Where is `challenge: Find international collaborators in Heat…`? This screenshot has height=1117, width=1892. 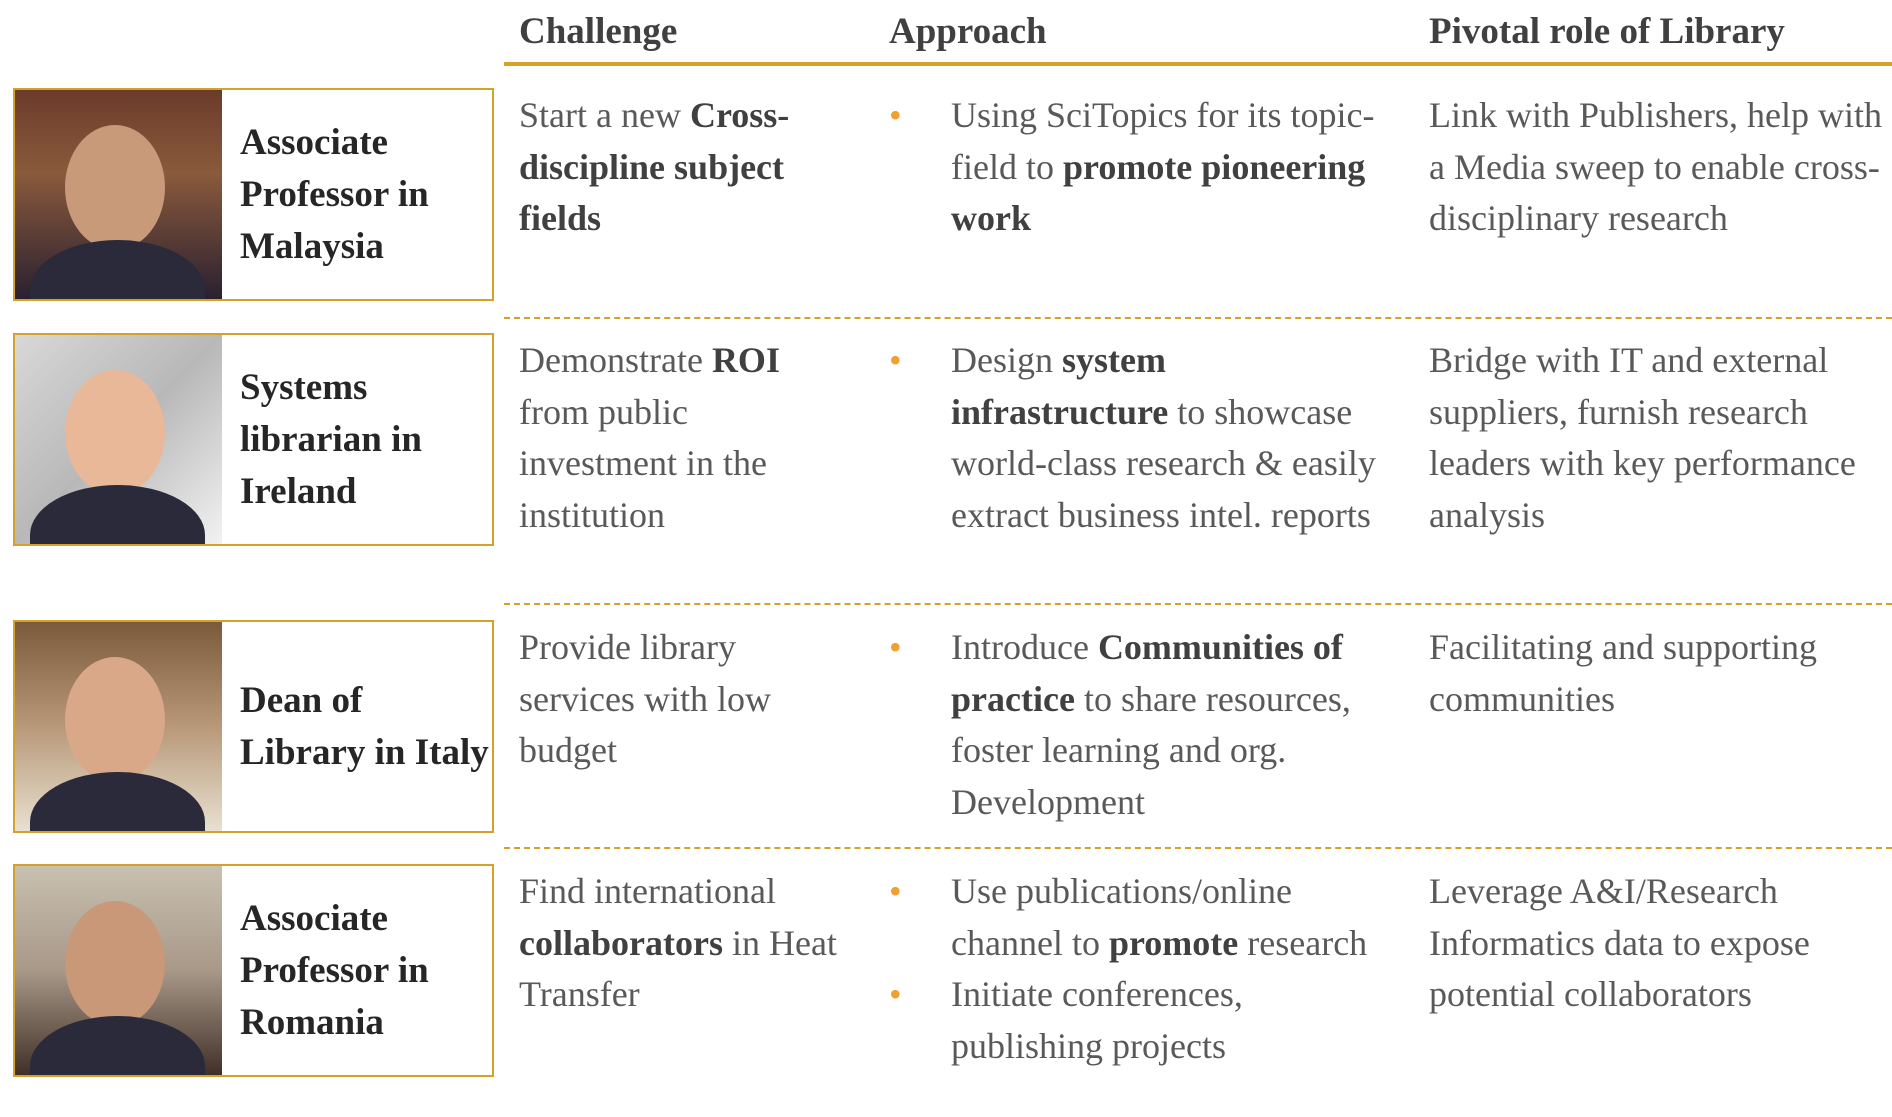
challenge: Find international collaborators in Heat… is located at coordinates (686, 943).